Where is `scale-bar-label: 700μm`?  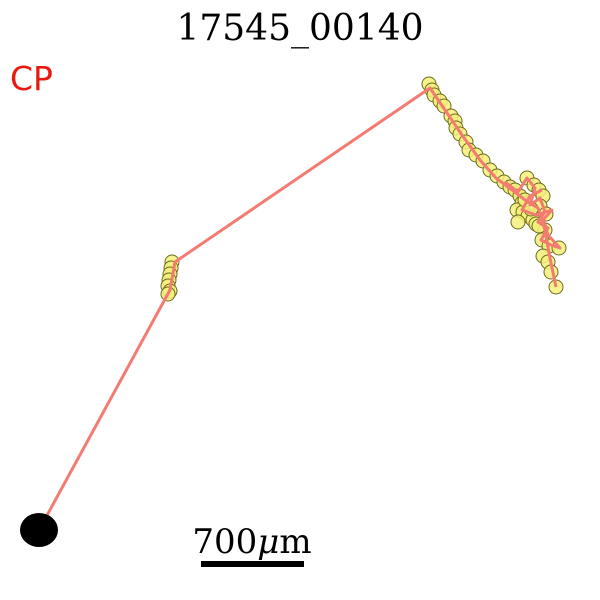
scale-bar-label: 700μm is located at coordinates (251, 542).